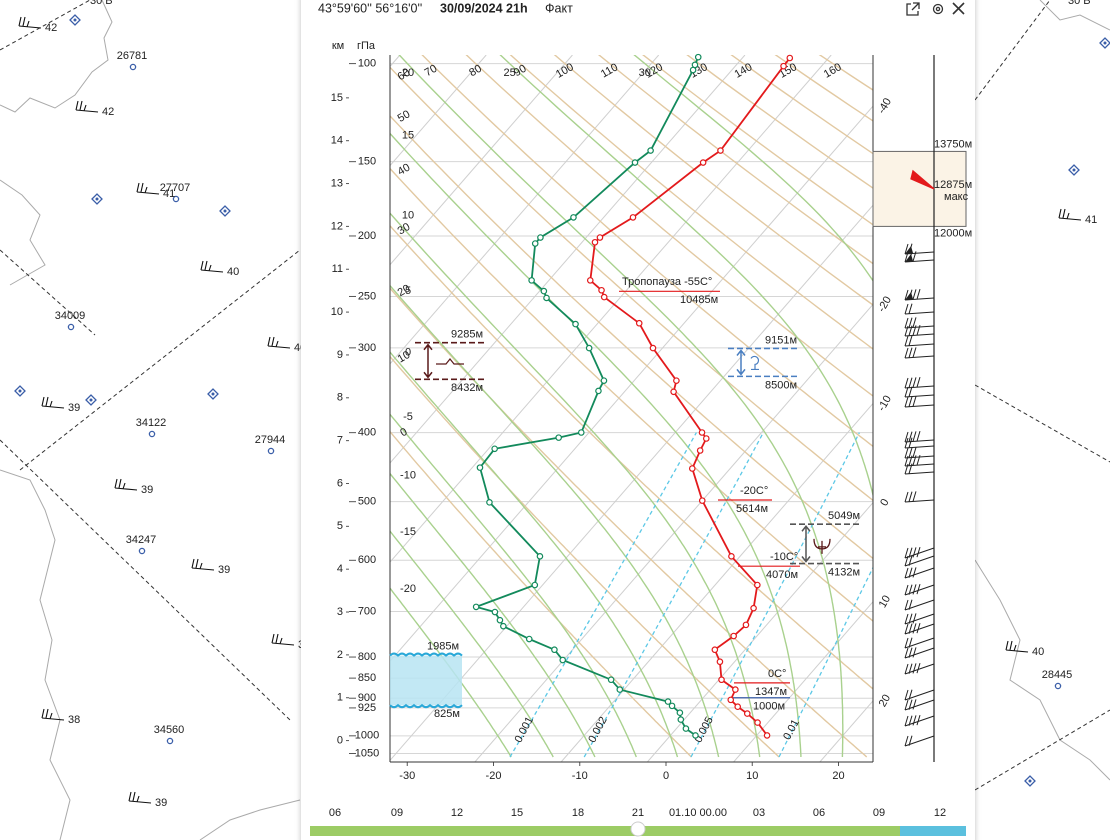  I want to click on isotherm-label: 20, so click(885, 701).